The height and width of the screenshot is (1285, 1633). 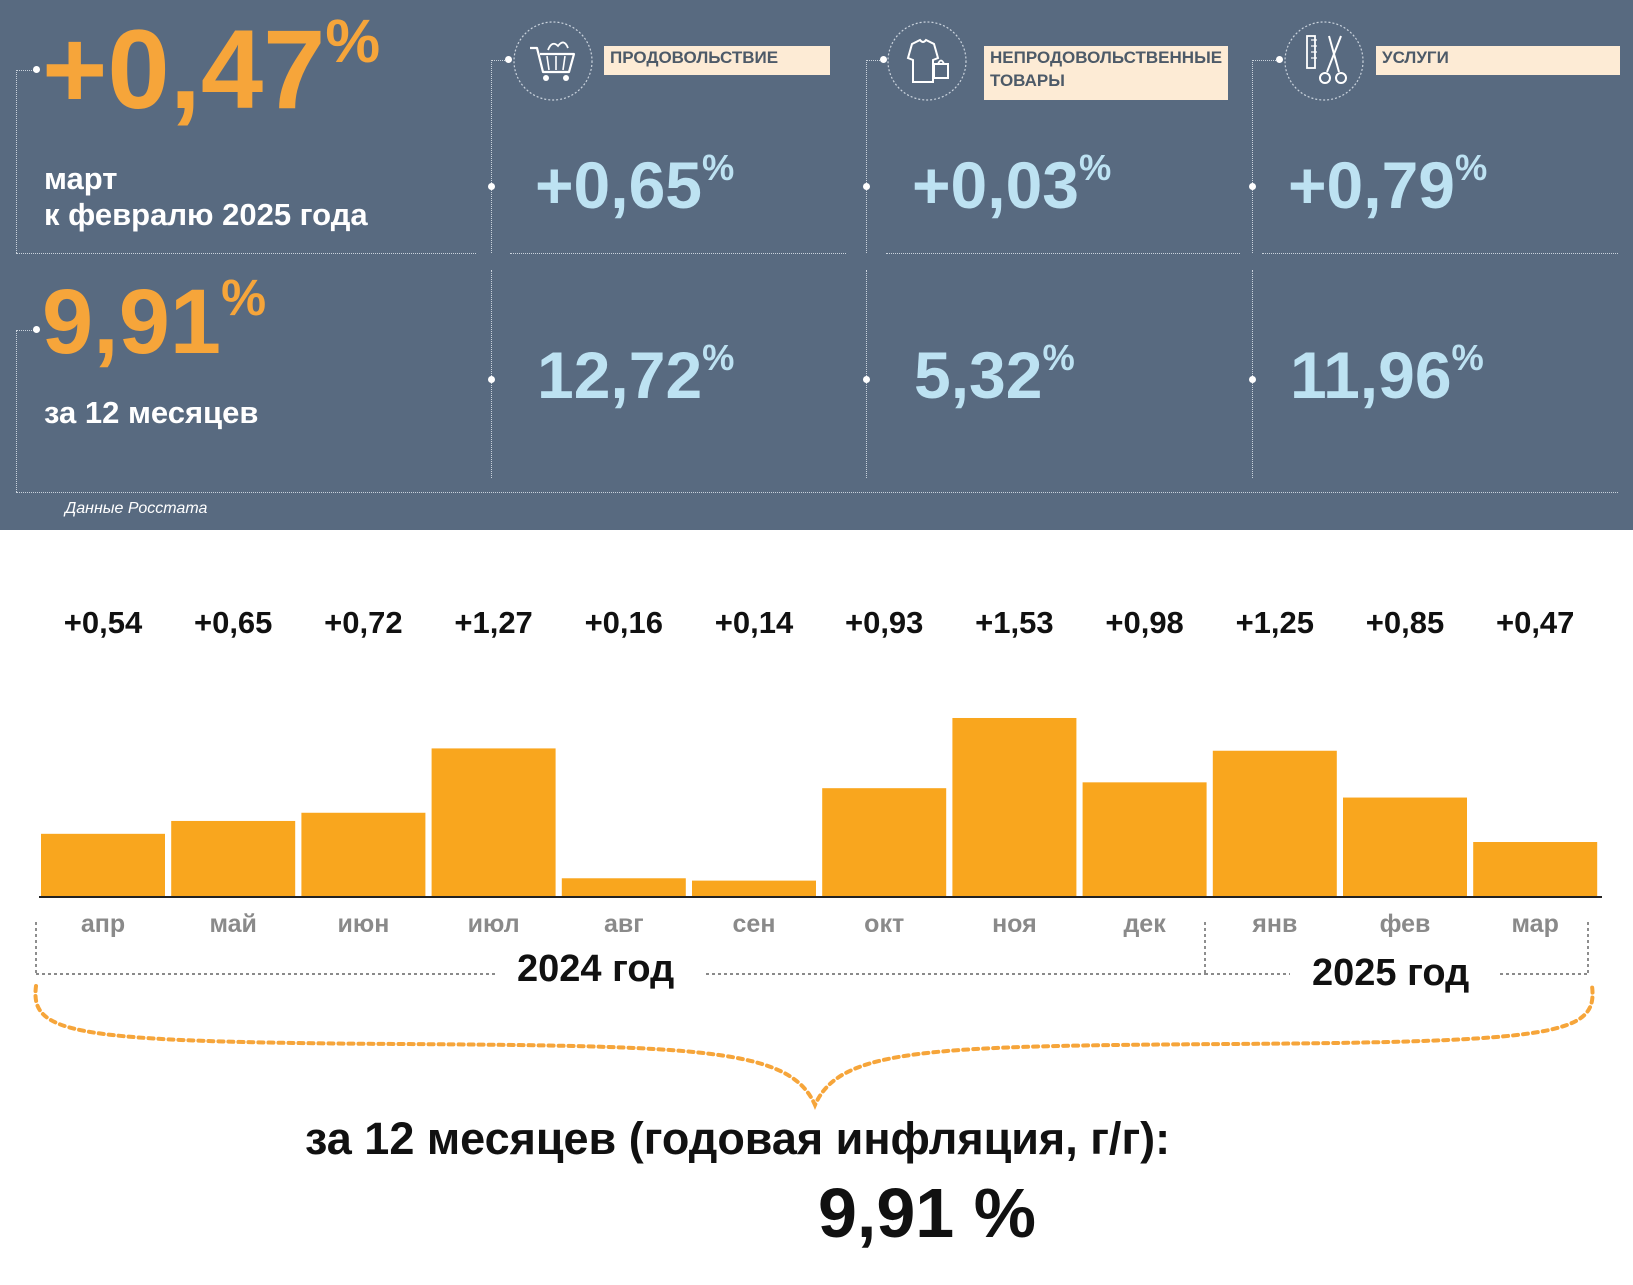 What do you see at coordinates (1144, 924) in the screenshot?
I see `month-tick-label: дек` at bounding box center [1144, 924].